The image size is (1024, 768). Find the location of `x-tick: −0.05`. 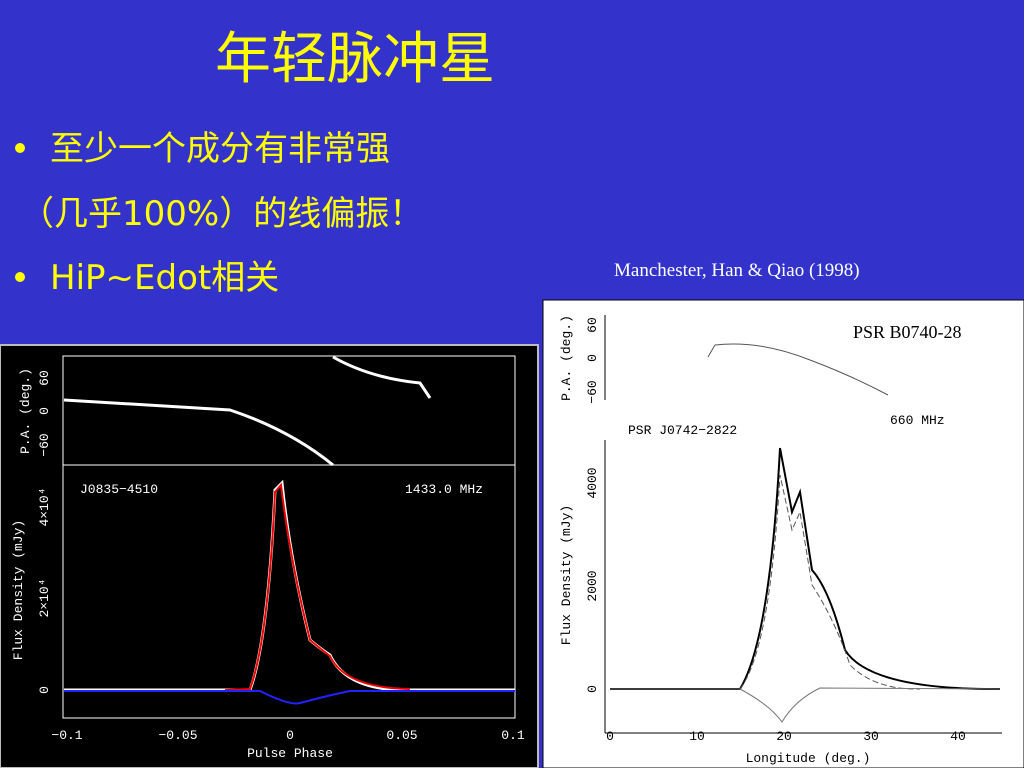

x-tick: −0.05 is located at coordinates (177, 735).